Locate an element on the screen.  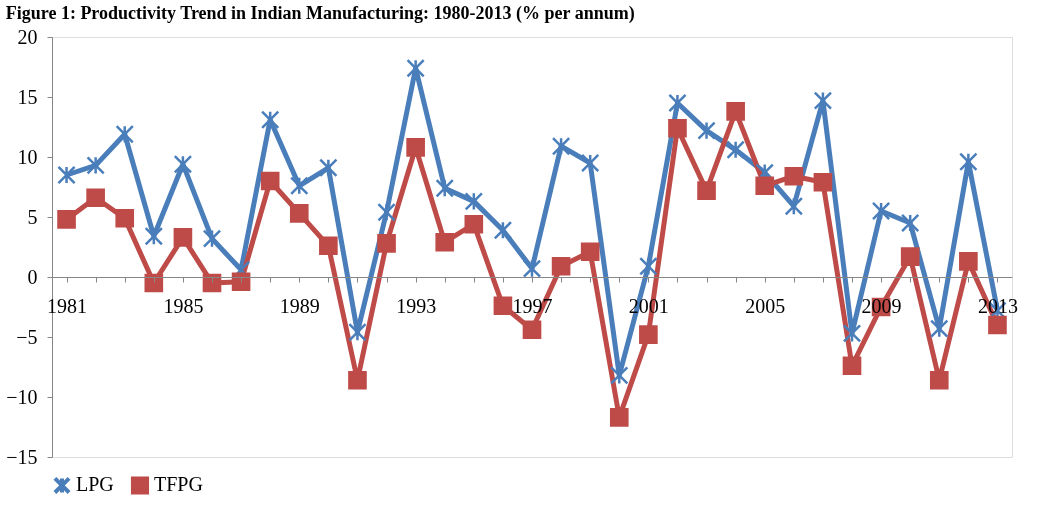
y-tick-label: −10 is located at coordinates (22, 396).